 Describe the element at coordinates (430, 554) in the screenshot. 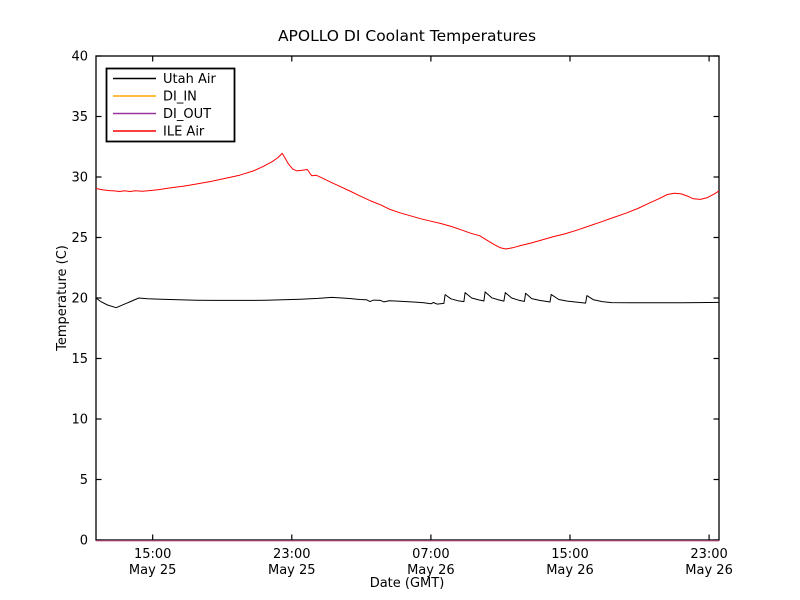

I see `x-tick-label-time: 07:00` at that location.